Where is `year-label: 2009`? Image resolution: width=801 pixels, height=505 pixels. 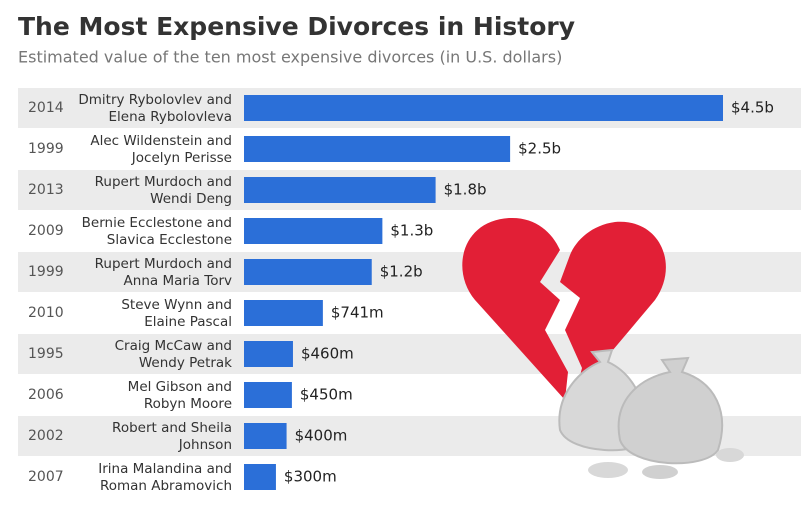 year-label: 2009 is located at coordinates (46, 231).